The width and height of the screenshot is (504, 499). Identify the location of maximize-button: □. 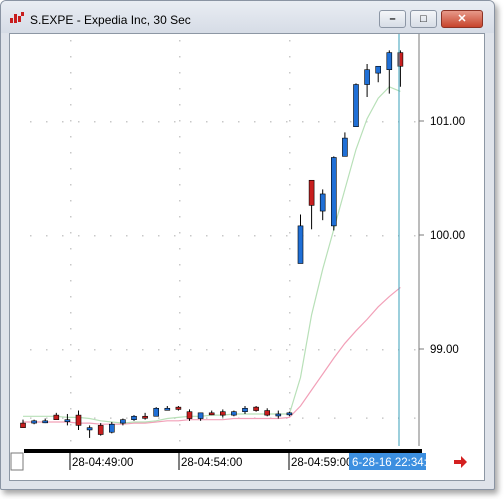
(423, 19).